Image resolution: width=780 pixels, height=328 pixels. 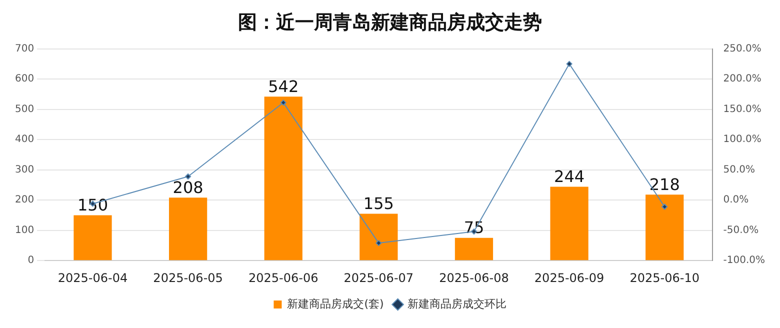 What do you see at coordinates (188, 187) in the screenshot?
I see `data-label: 208` at bounding box center [188, 187].